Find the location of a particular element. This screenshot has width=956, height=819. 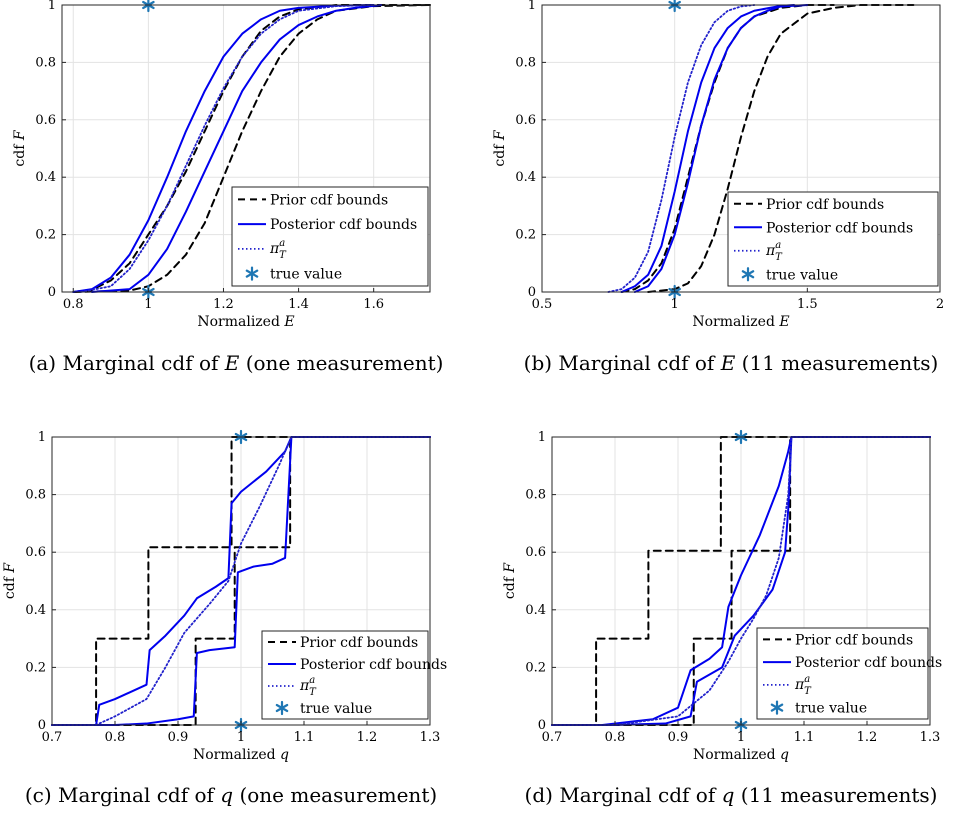

x-tick-label: 1.6 is located at coordinates (373, 304).